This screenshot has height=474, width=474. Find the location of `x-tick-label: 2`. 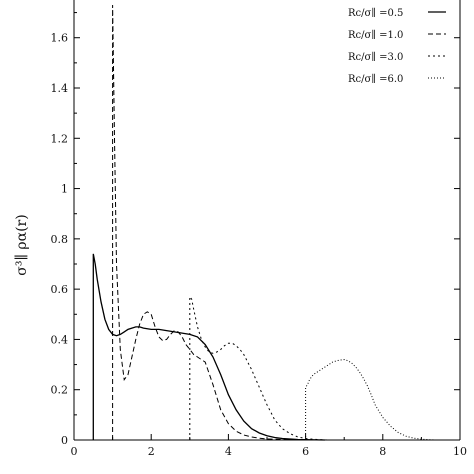

x-tick-label: 2 is located at coordinates (151, 451).